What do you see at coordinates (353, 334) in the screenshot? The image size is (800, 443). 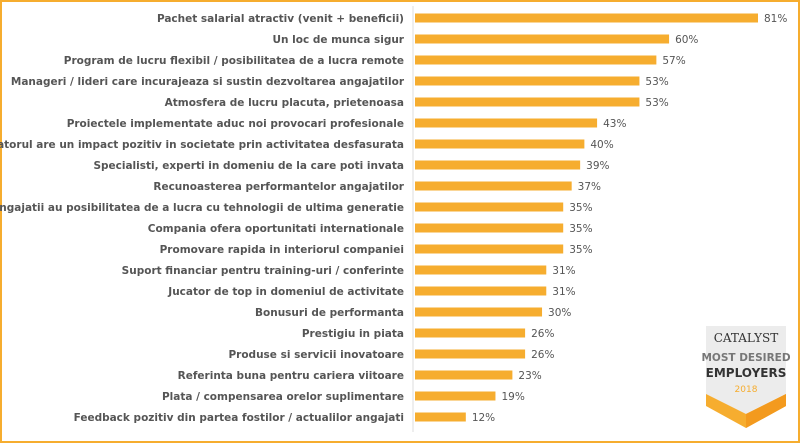 I see `category-label: Prestigiu in piata` at bounding box center [353, 334].